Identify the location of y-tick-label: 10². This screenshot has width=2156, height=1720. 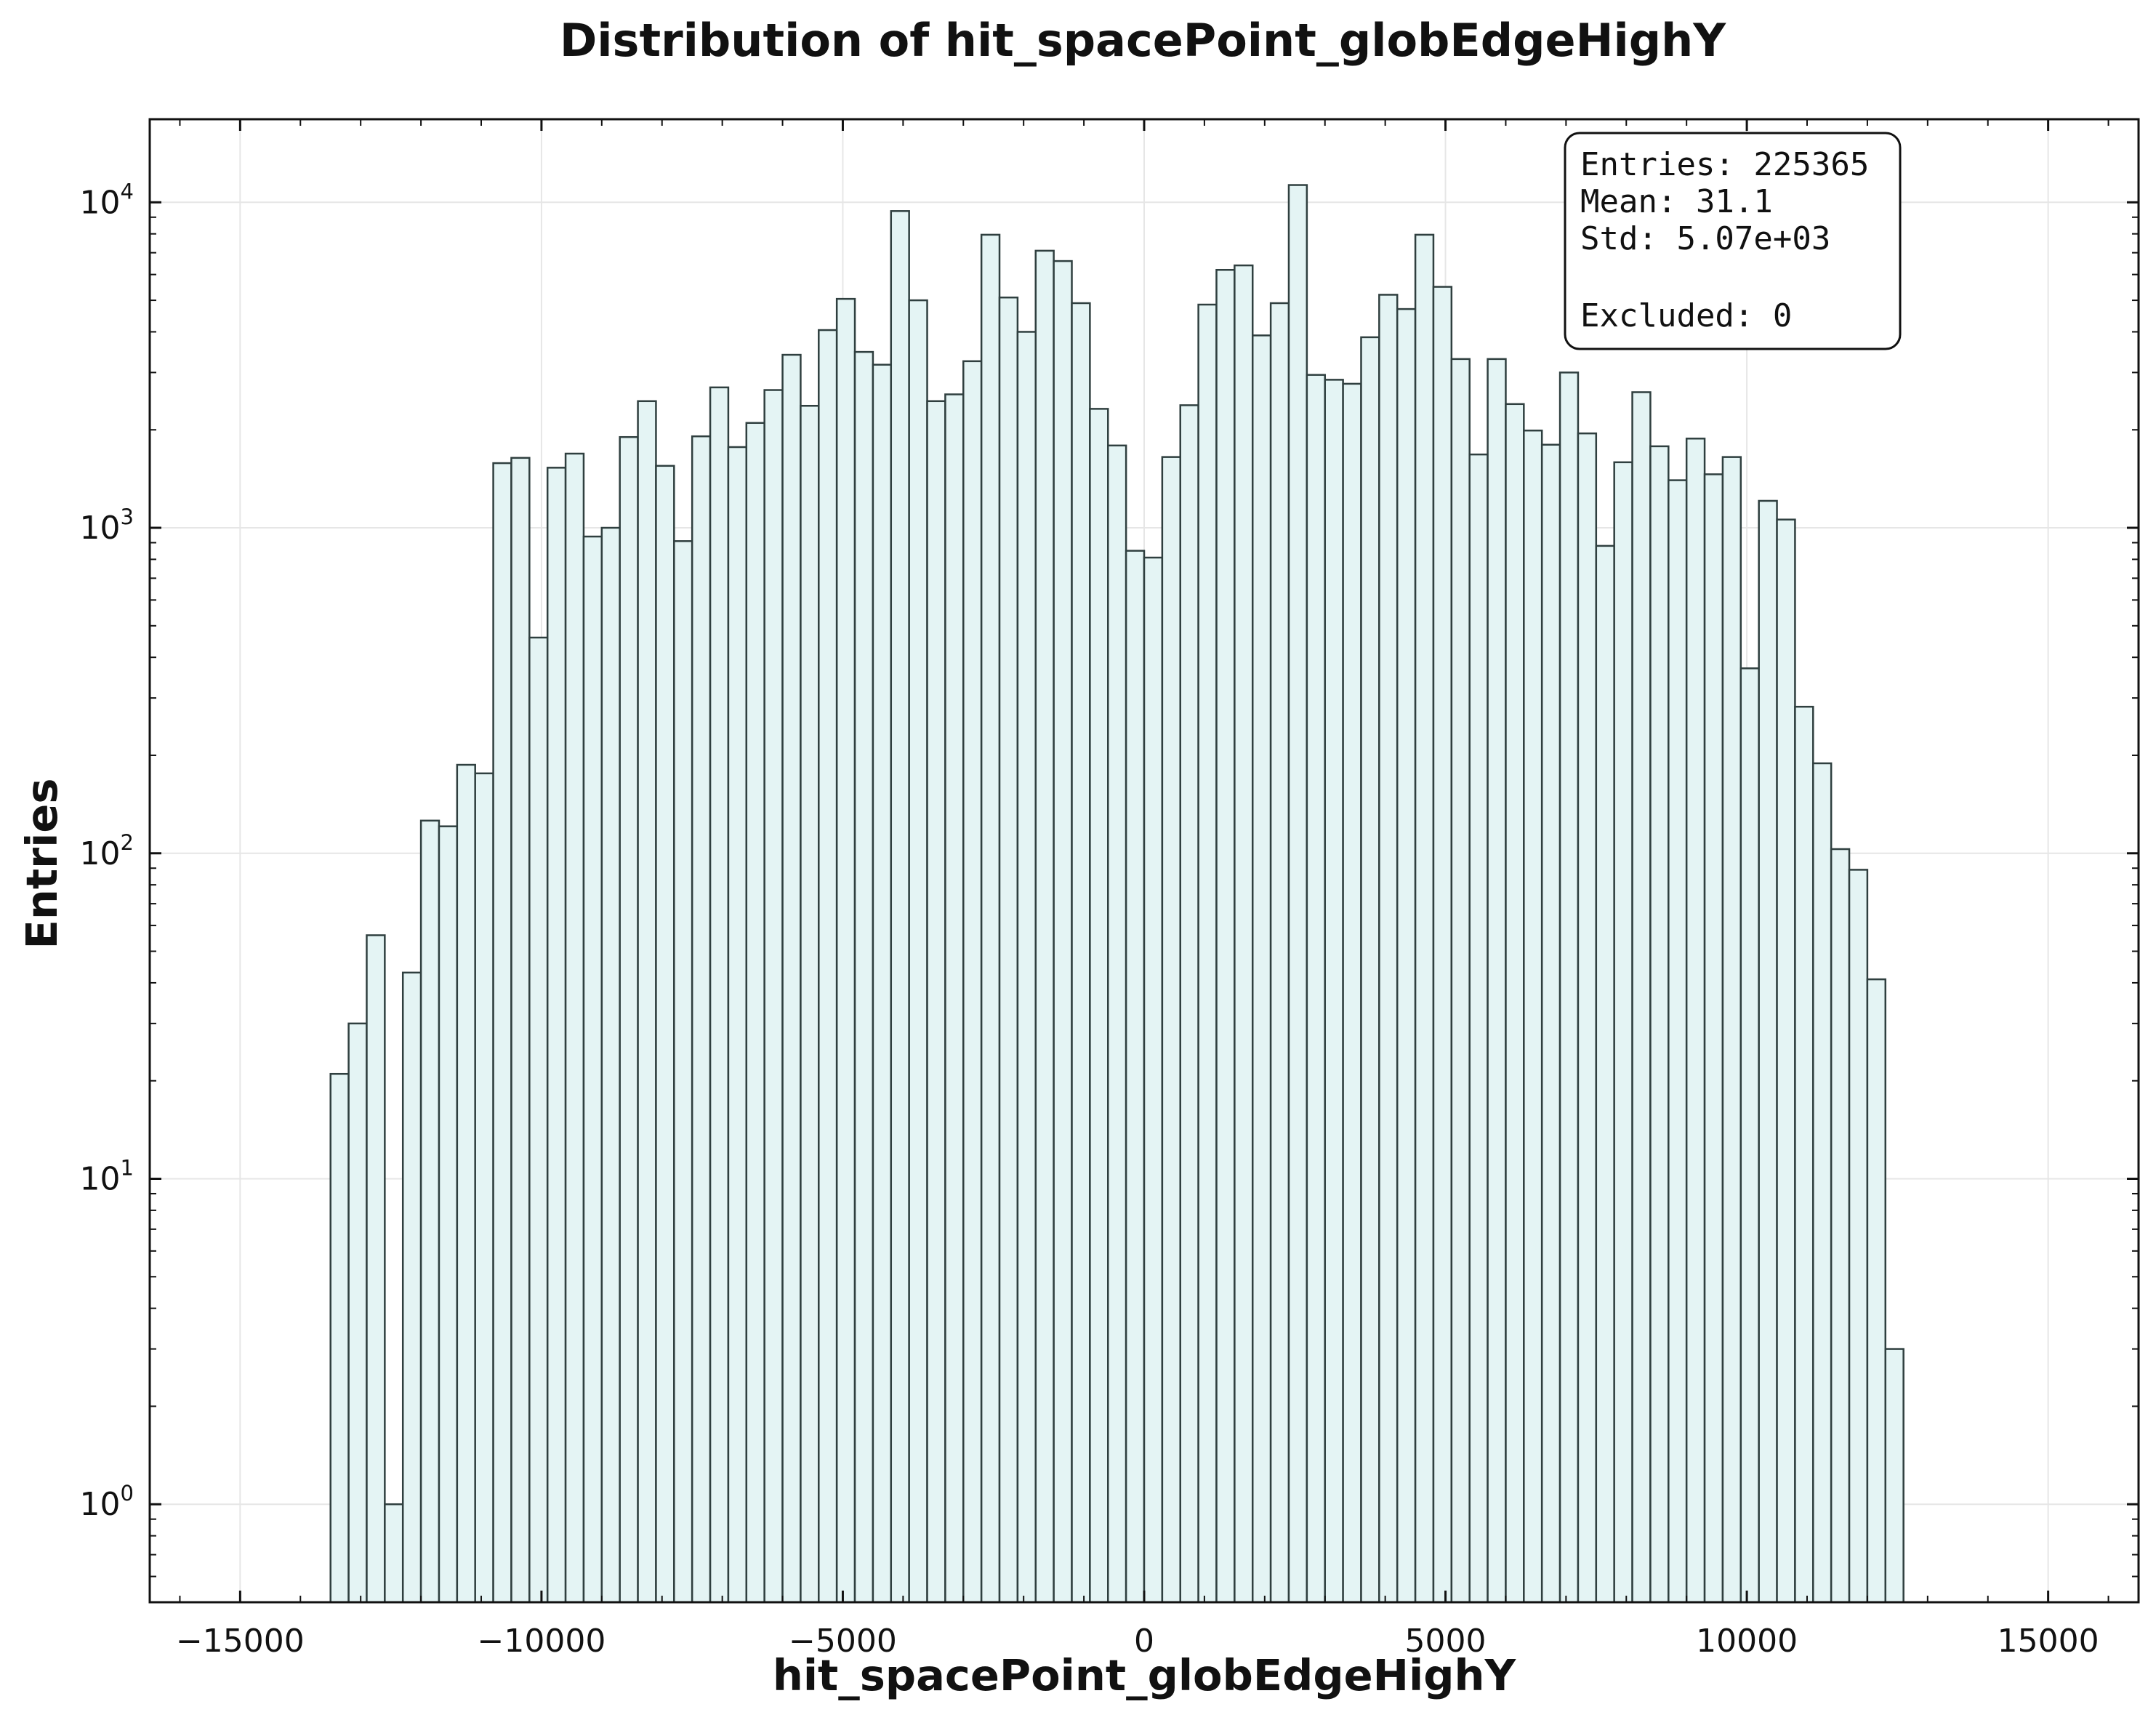
(107, 851).